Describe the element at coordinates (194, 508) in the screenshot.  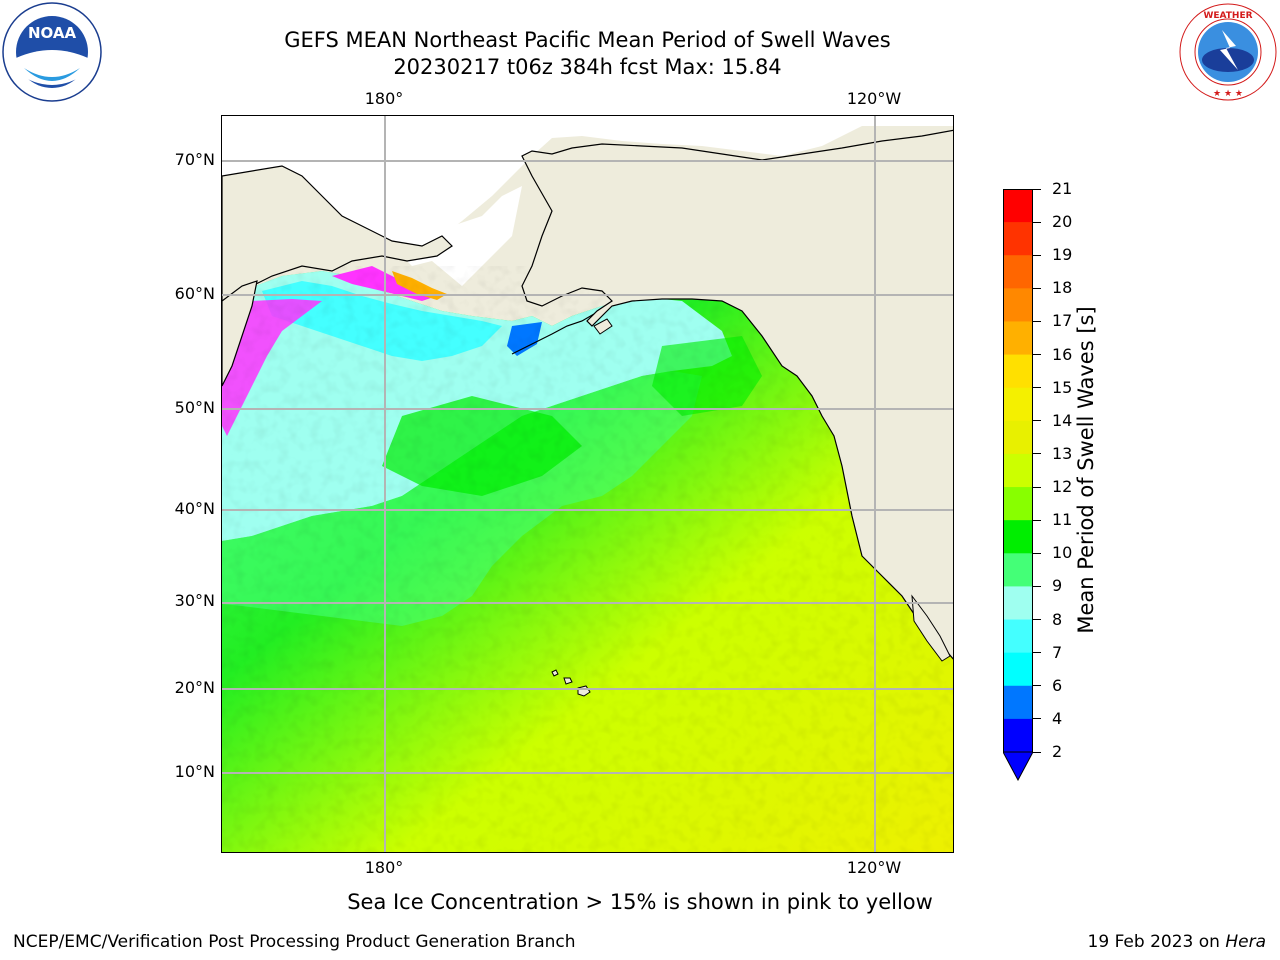
I see `lat-label-40n: 40°N` at that location.